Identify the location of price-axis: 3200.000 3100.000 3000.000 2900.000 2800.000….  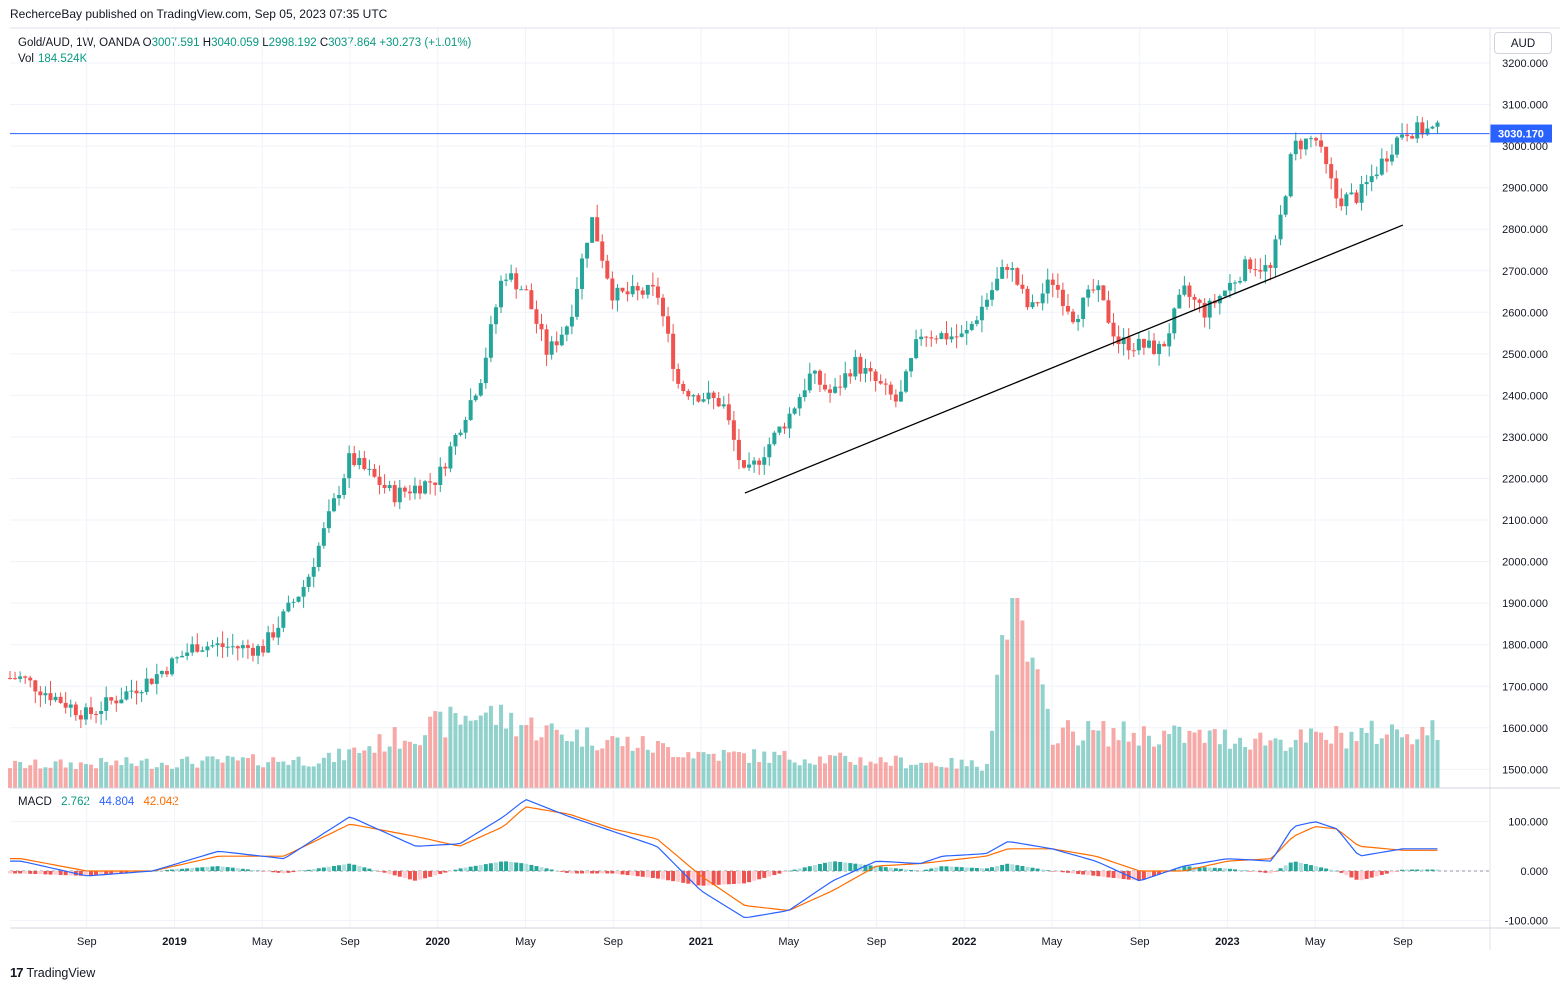
(1525, 492).